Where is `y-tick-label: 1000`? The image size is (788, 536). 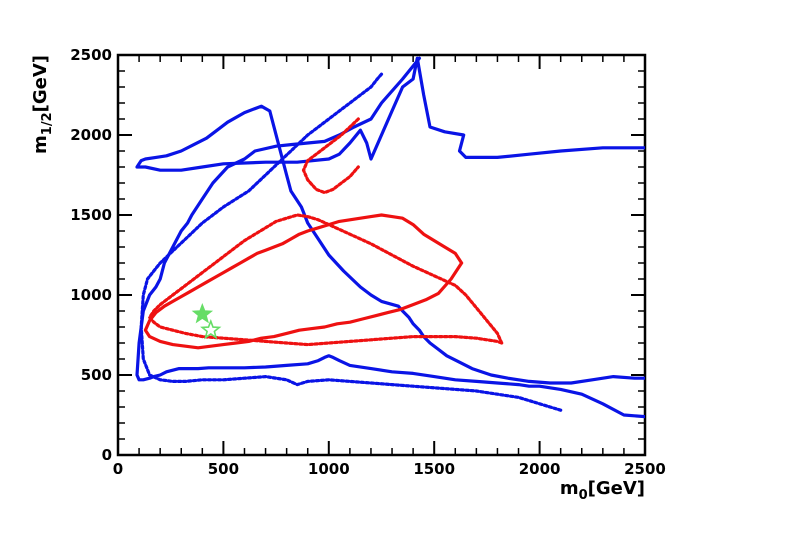
y-tick-label: 1000 is located at coordinates (91, 295).